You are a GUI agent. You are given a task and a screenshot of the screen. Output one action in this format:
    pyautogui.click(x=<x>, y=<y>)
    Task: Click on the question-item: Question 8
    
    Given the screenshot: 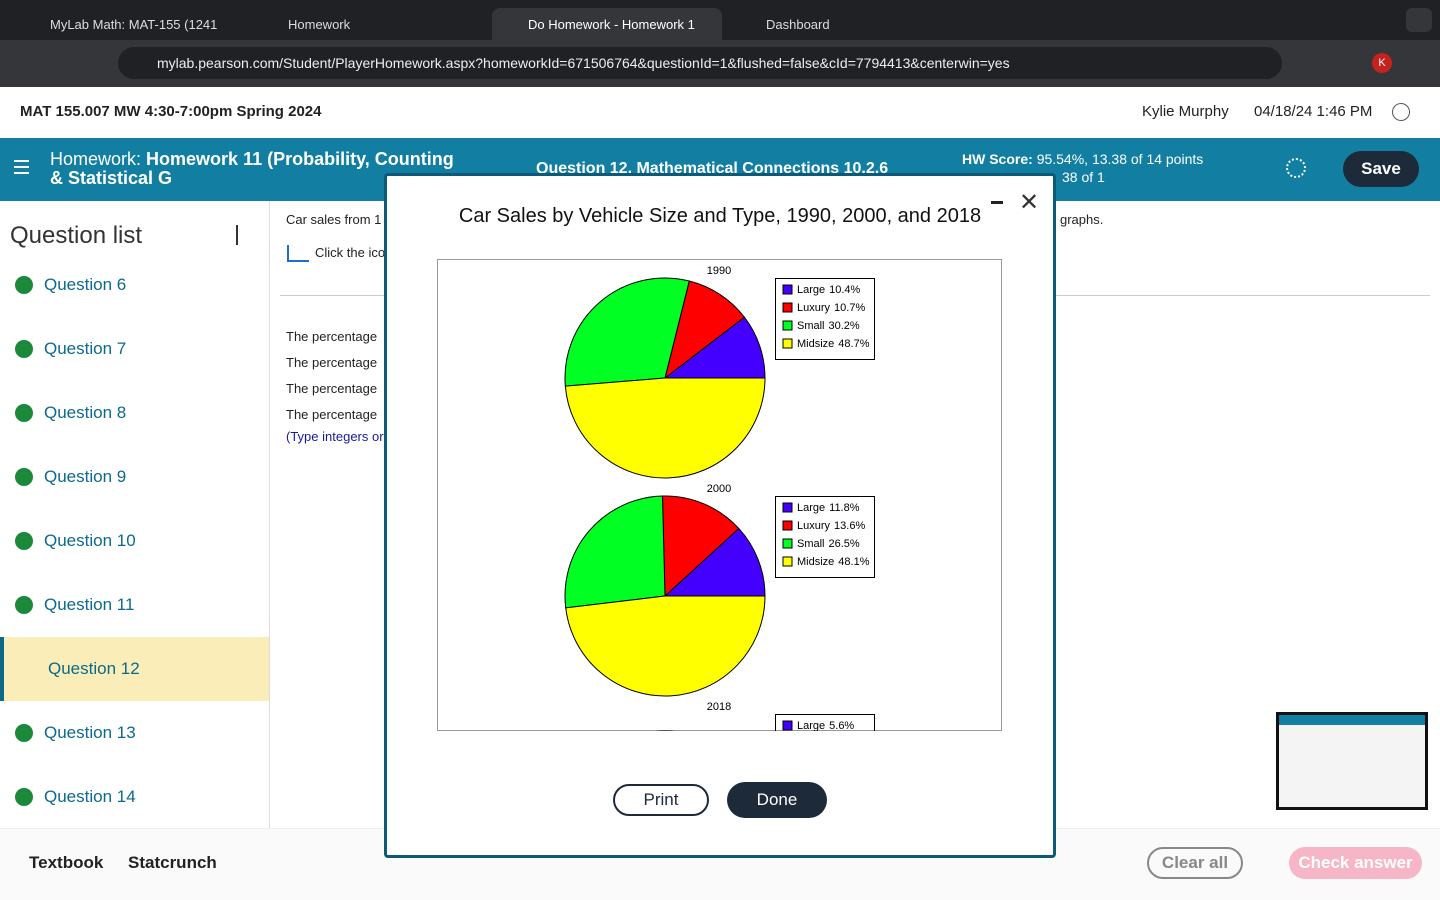 What is the action you would take?
    pyautogui.click(x=134, y=413)
    